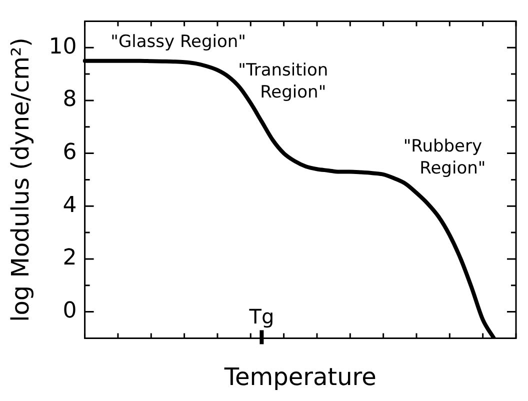 Image resolution: width=528 pixels, height=401 pixels. Describe the element at coordinates (178, 42) in the screenshot. I see `annotation: "Glassy Region"` at that location.